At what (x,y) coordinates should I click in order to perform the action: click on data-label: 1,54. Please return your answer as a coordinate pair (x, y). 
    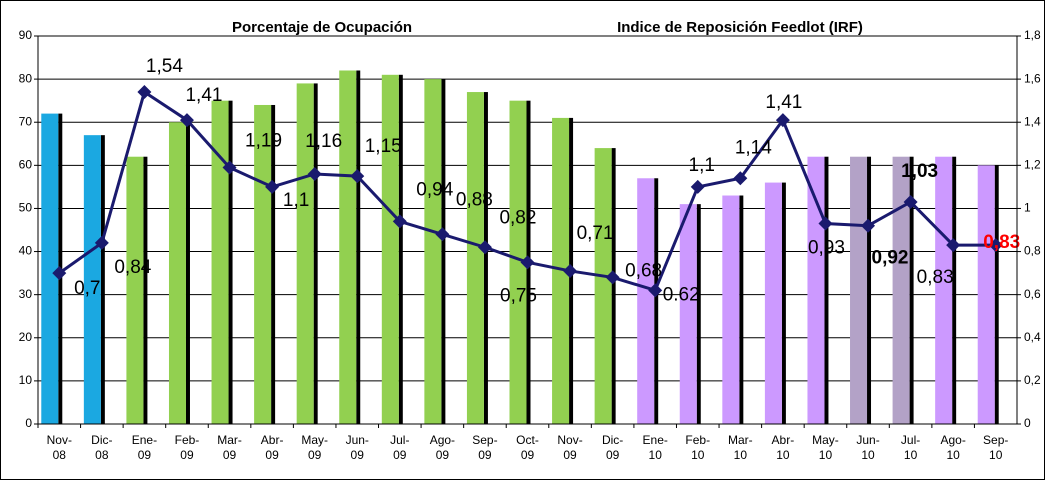
    Looking at the image, I should click on (164, 66).